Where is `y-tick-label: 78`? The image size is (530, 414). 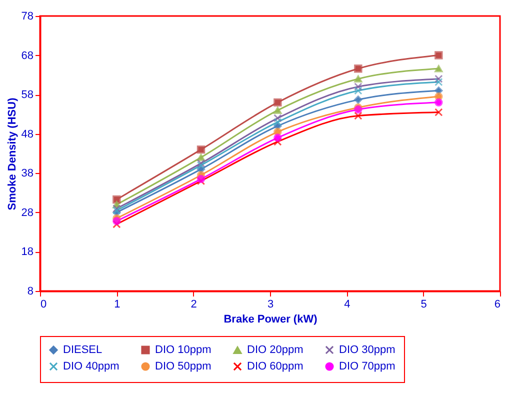 y-tick-label: 78 is located at coordinates (27, 16).